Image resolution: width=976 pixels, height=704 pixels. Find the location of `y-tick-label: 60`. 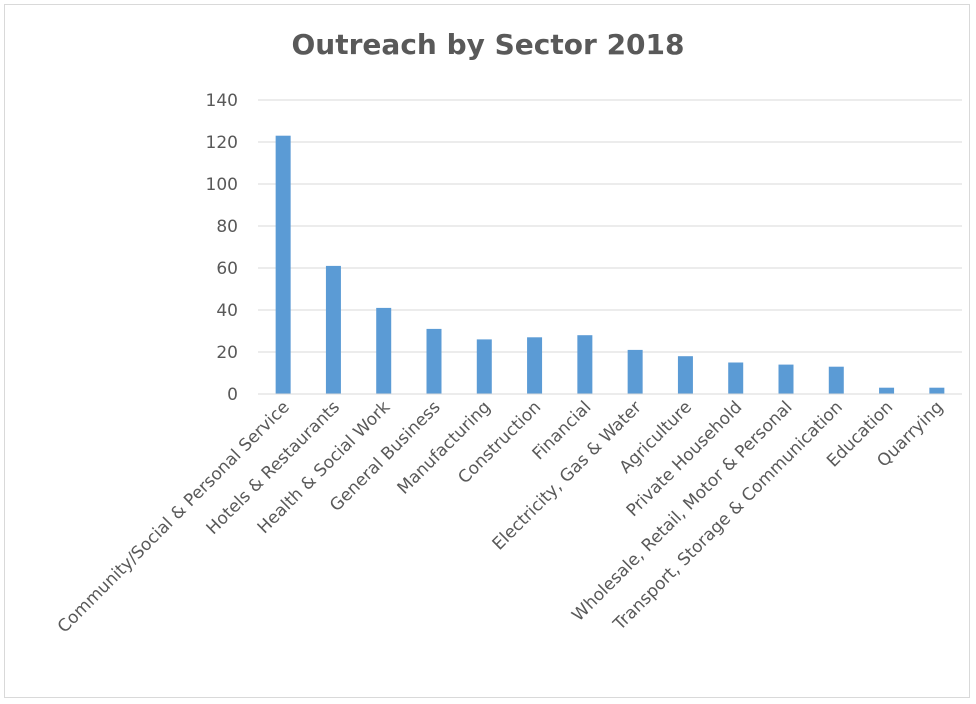

y-tick-label: 60 is located at coordinates (227, 269).